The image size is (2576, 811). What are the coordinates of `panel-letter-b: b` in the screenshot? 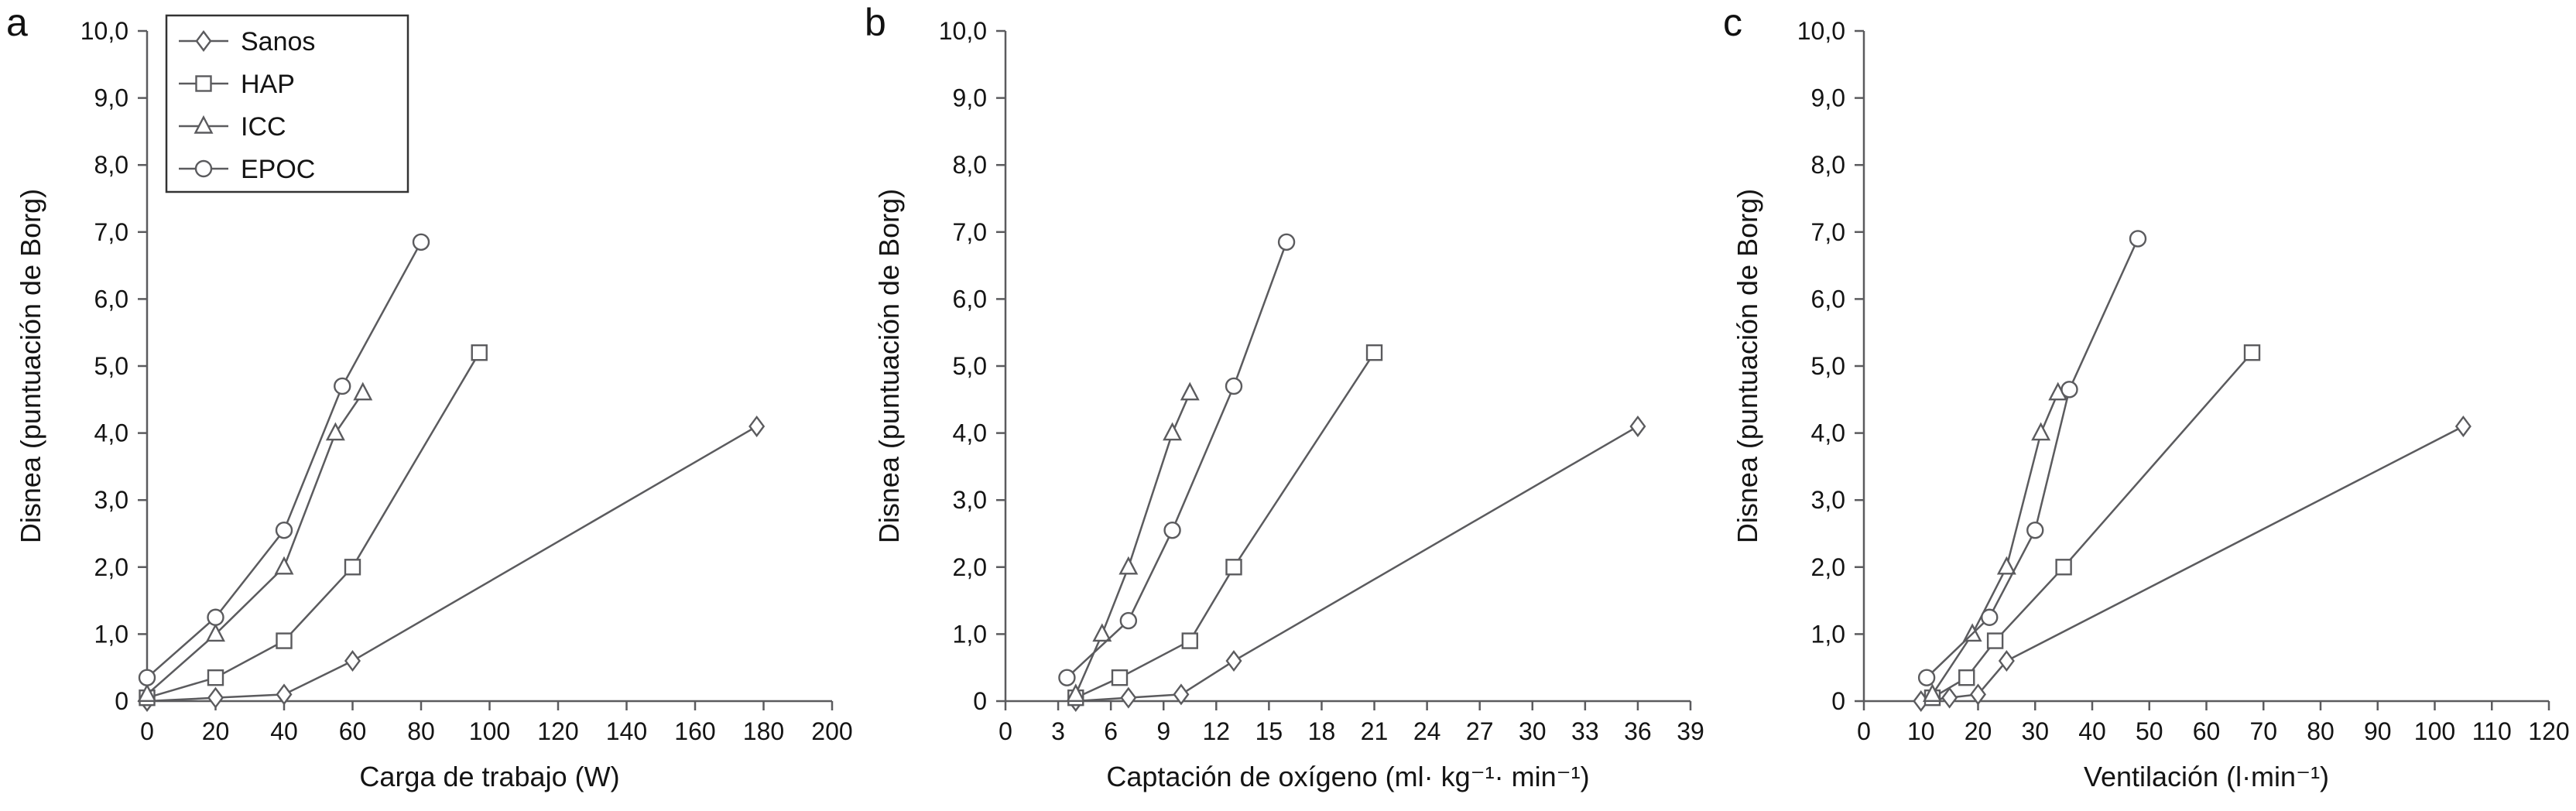 It's located at (875, 22).